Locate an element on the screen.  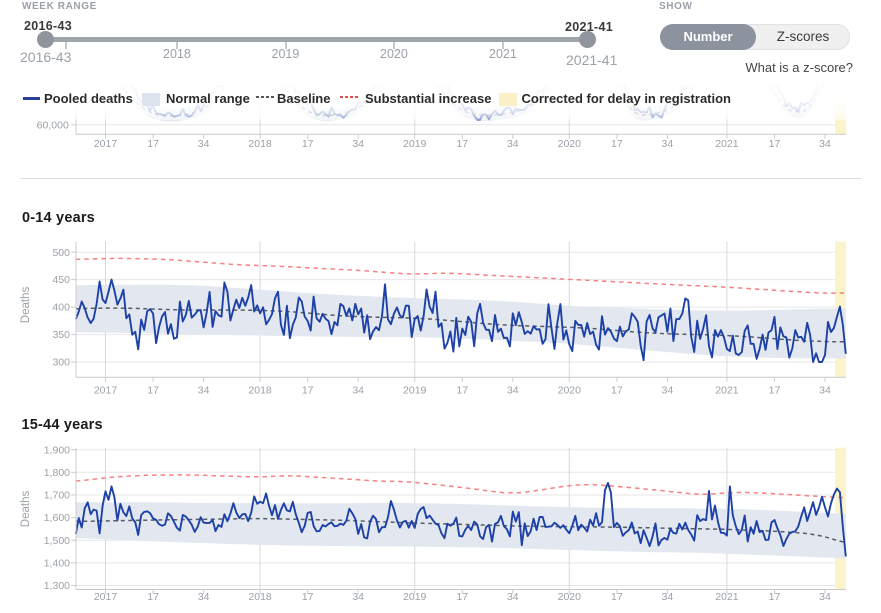
svg-text: 450 is located at coordinates (61, 280).